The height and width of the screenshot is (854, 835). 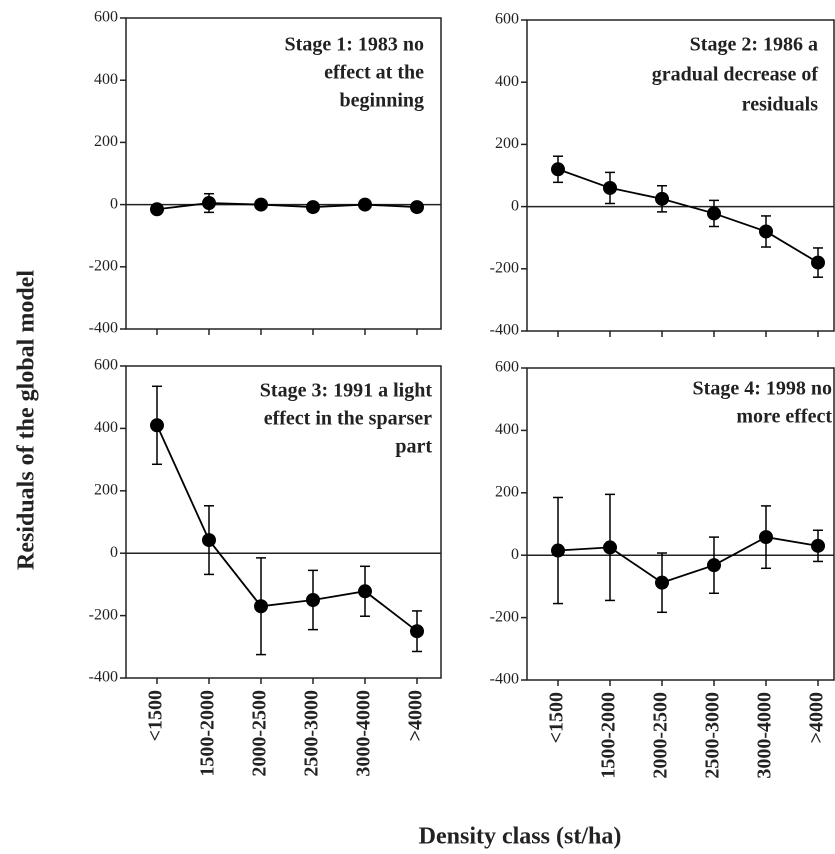 What do you see at coordinates (520, 837) in the screenshot?
I see `x-axis-label: Density class (st/ha)` at bounding box center [520, 837].